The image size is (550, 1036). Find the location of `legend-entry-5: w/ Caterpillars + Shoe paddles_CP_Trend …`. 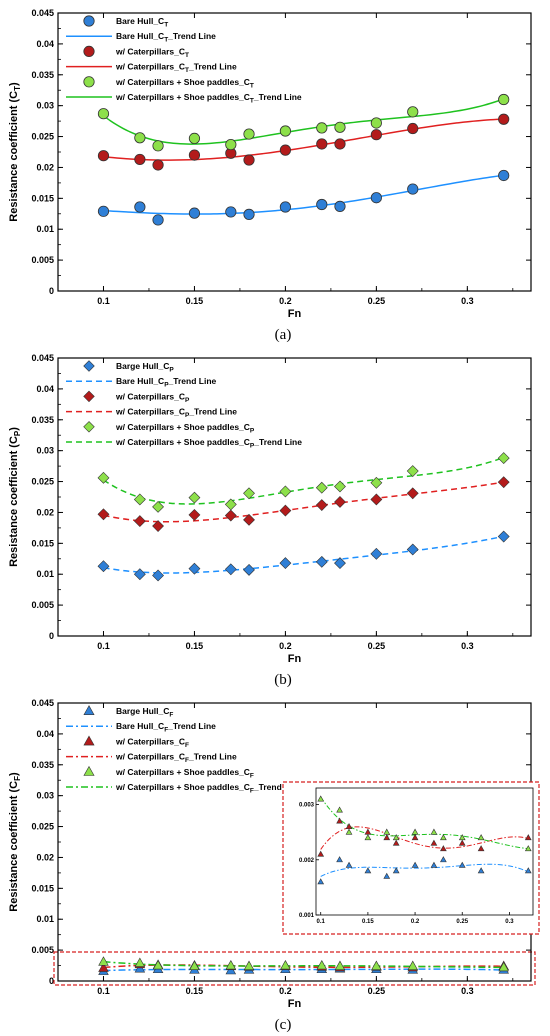

legend-entry-5: w/ Caterpillars + Shoe paddles_CP_Trend … is located at coordinates (208, 443).